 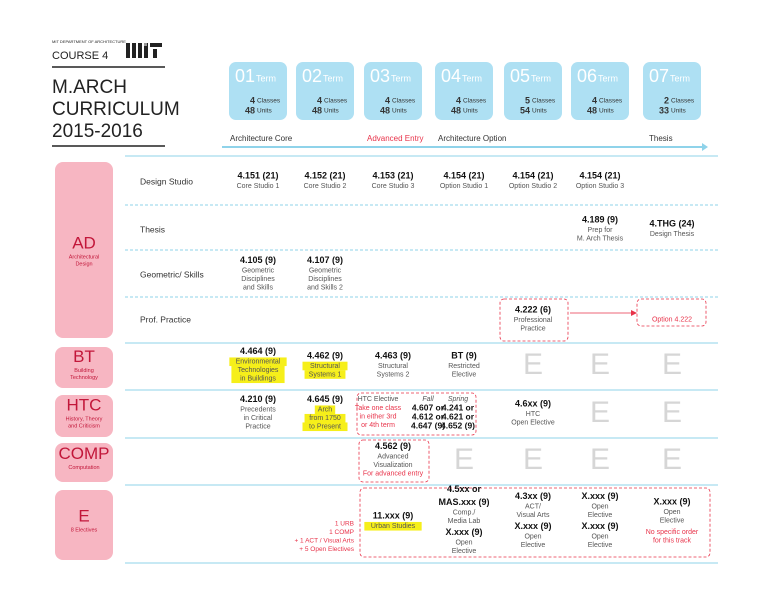 What do you see at coordinates (325, 399) in the screenshot?
I see `course-code: 4.645 (9)` at bounding box center [325, 399].